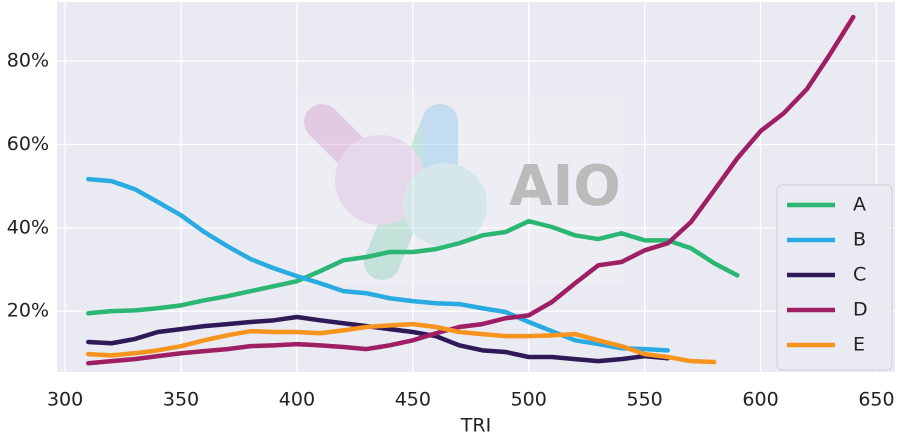 The width and height of the screenshot is (898, 434). Describe the element at coordinates (401, 343) in the screenshot. I see `line-series` at that location.